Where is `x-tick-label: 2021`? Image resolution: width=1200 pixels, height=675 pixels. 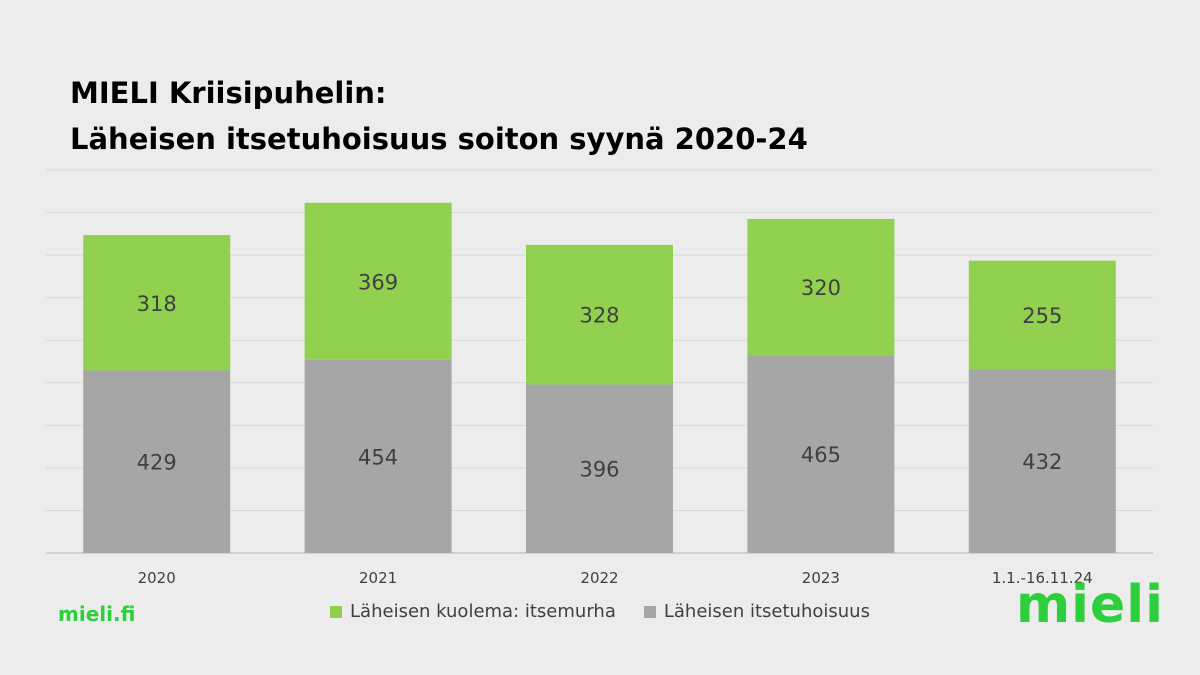
x-tick-label: 2021 is located at coordinates (378, 578).